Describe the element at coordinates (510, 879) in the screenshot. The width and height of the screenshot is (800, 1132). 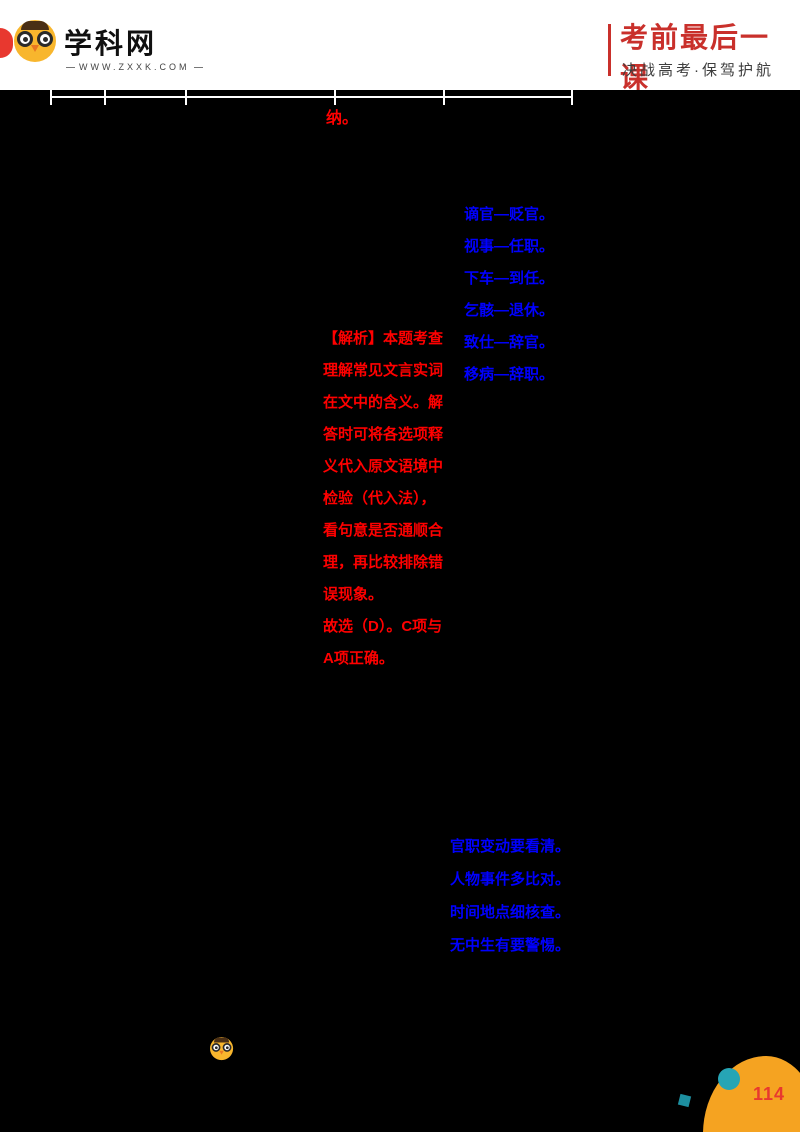
I see `tips-note-line: 人物事件多比对。` at that location.